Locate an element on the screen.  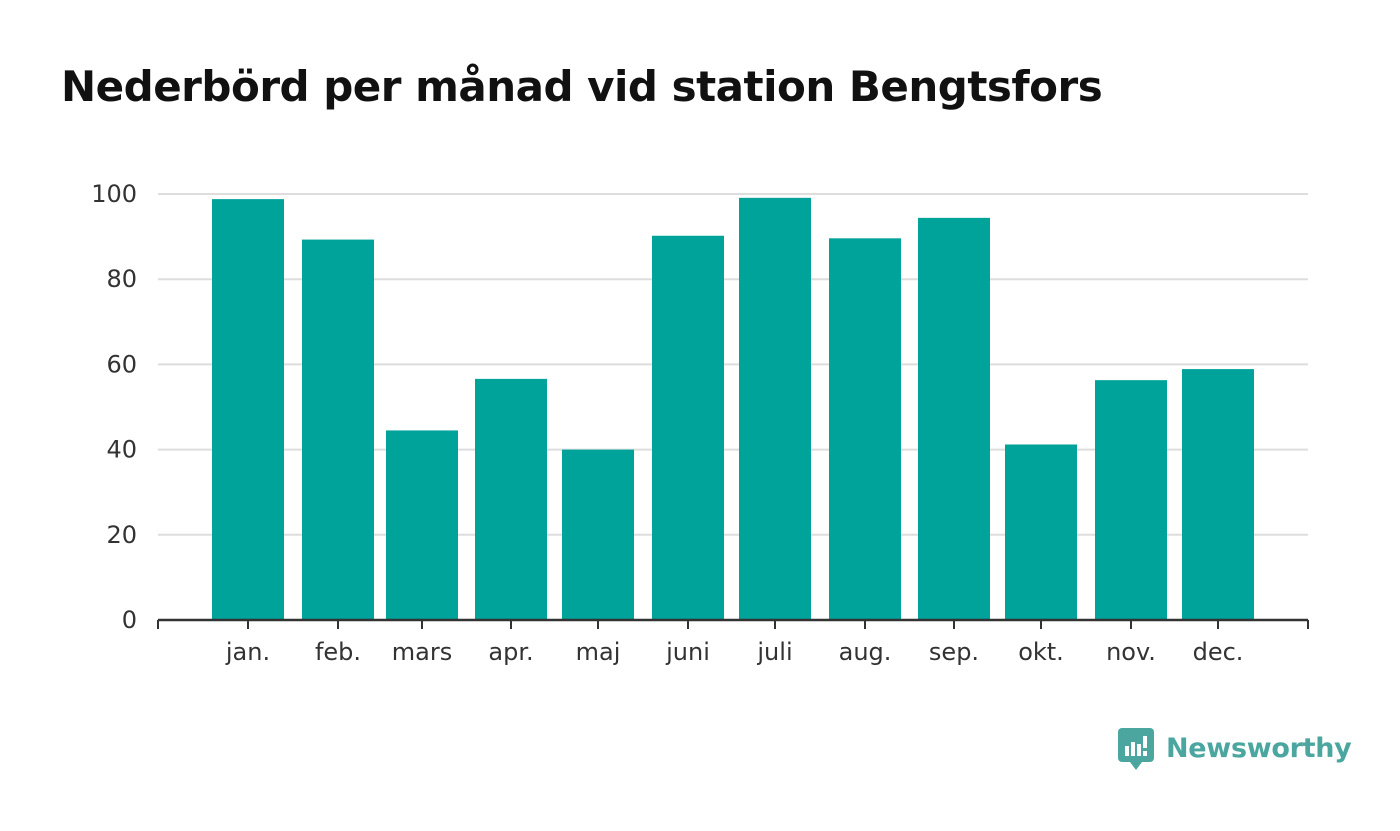
y-tick-label: 40 is located at coordinates (121, 450).